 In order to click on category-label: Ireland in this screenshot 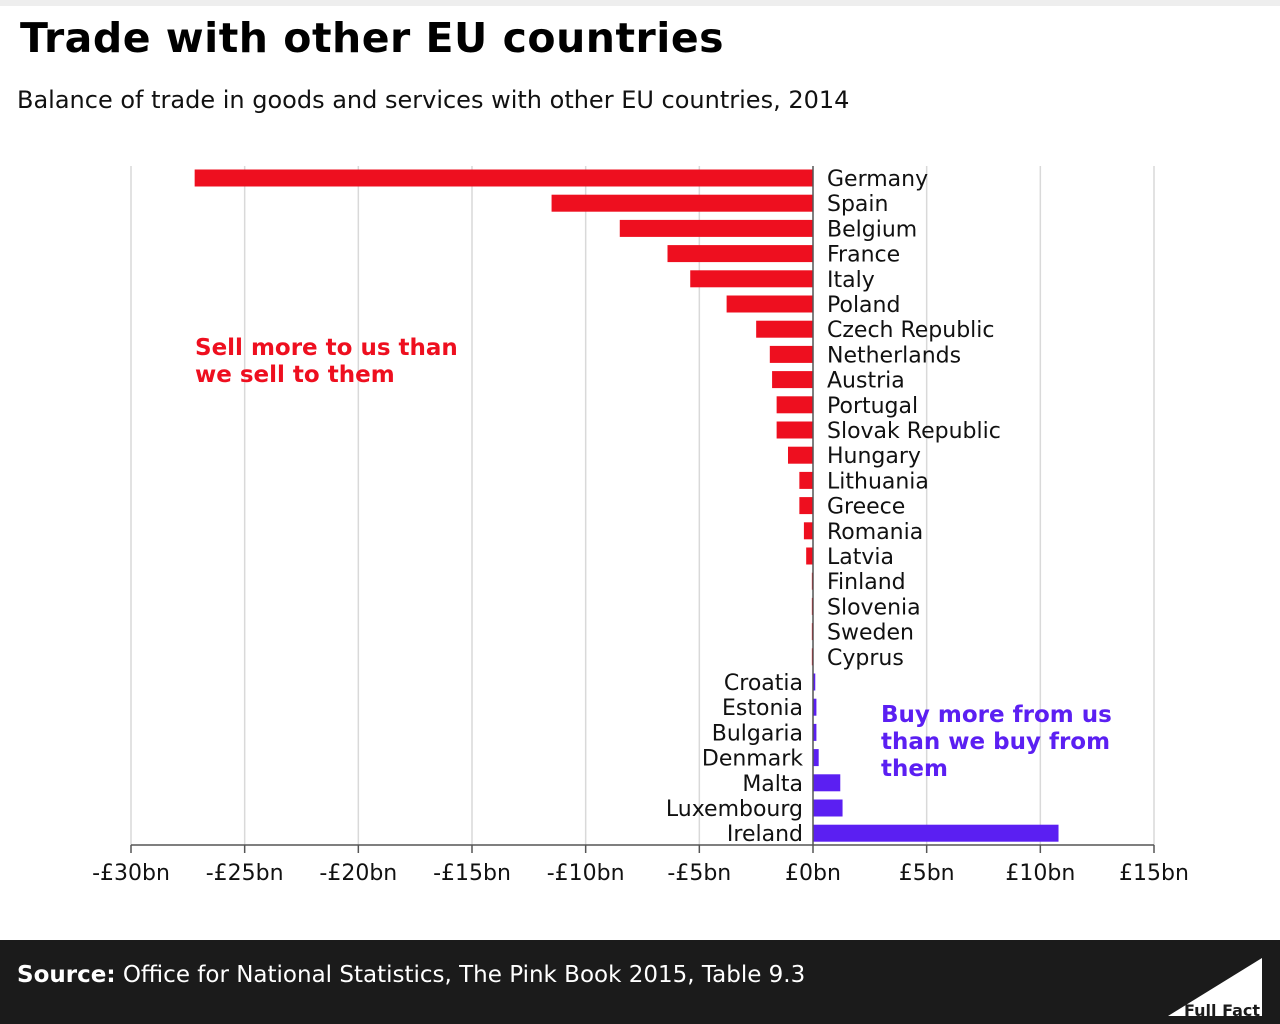, I will do `click(765, 834)`.